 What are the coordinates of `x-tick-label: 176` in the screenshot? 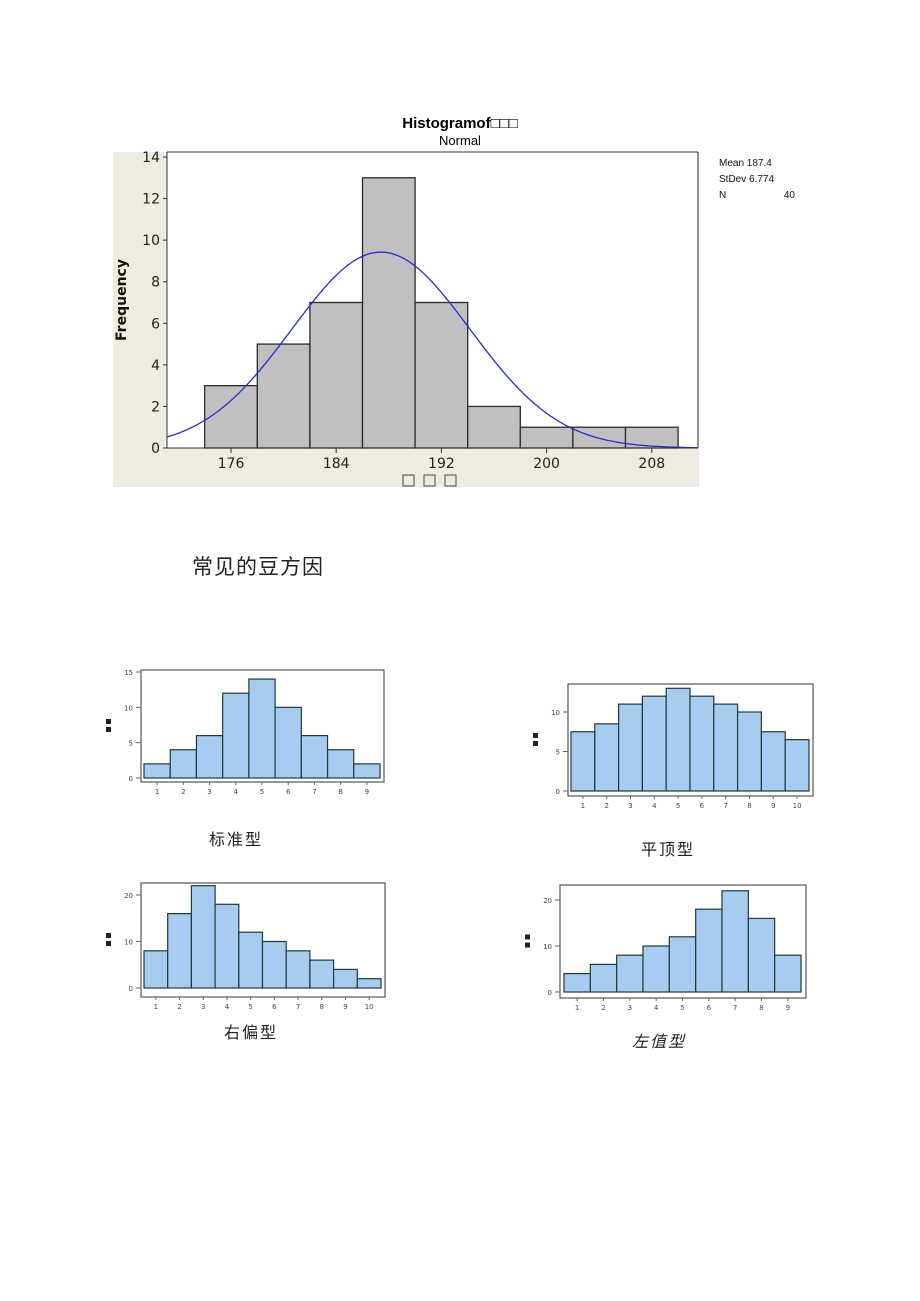 It's located at (231, 464).